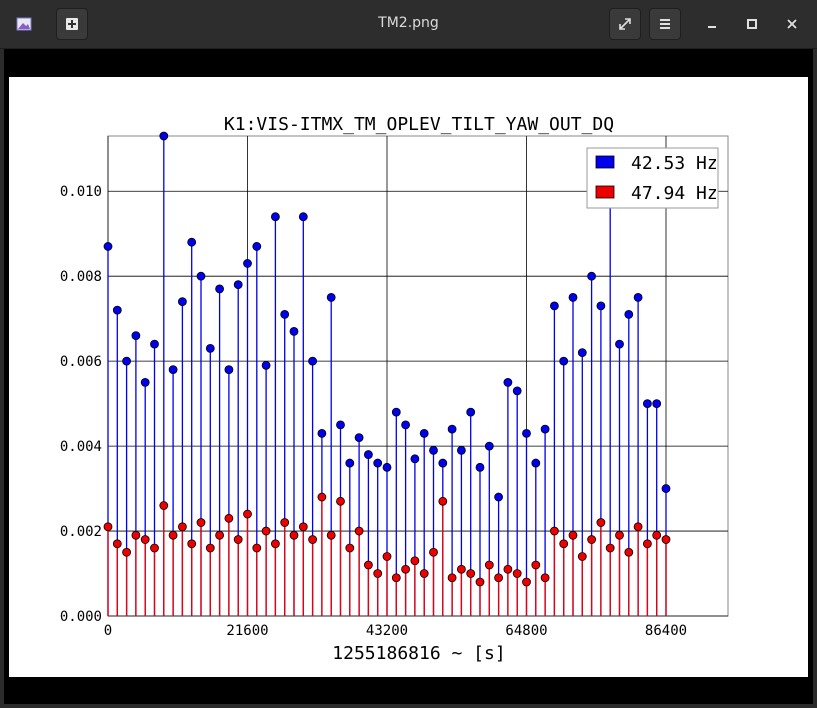 The height and width of the screenshot is (708, 817). What do you see at coordinates (652, 178) in the screenshot?
I see `legend: 42.53 Hz 47.94 Hz` at bounding box center [652, 178].